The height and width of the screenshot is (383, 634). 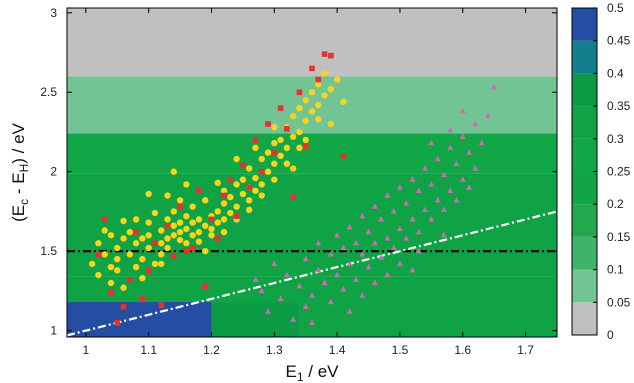 What do you see at coordinates (615, 73) in the screenshot?
I see `colorbar-tick-label: 0.4` at bounding box center [615, 73].